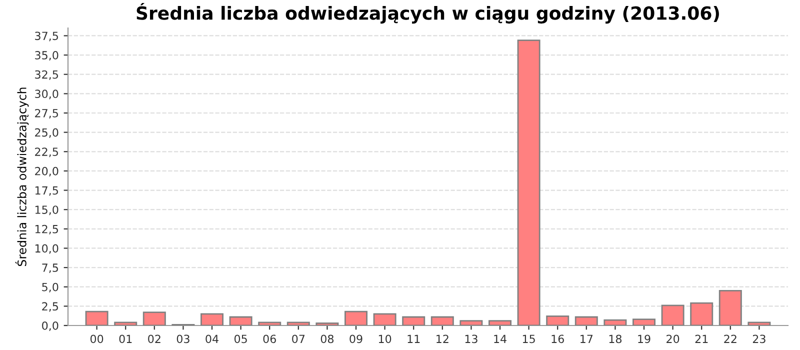 The height and width of the screenshot is (350, 800). Describe the element at coordinates (269, 339) in the screenshot. I see `x-tick-label: 06` at that location.